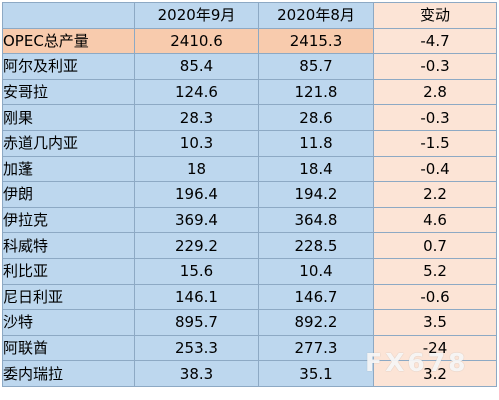 Image resolution: width=499 pixels, height=400 pixels. I want to click on country-name-cell: 加蓬, so click(68, 169).